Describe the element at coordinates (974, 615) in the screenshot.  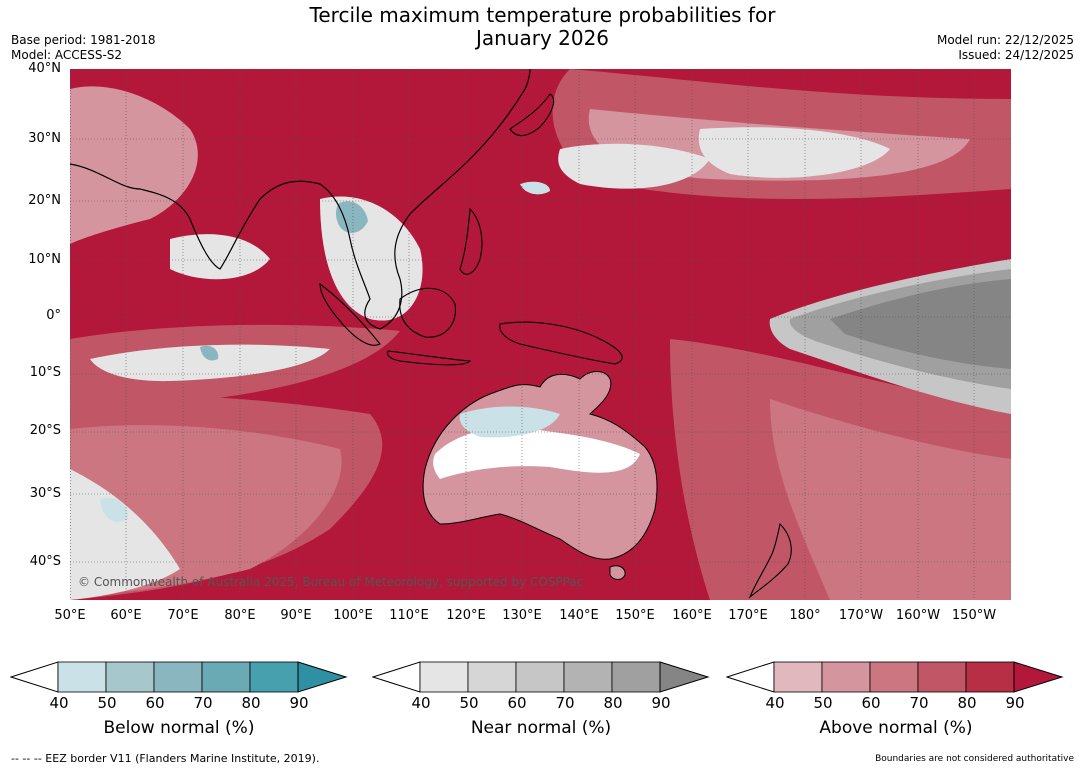
I see `lon-label: 150°W` at that location.